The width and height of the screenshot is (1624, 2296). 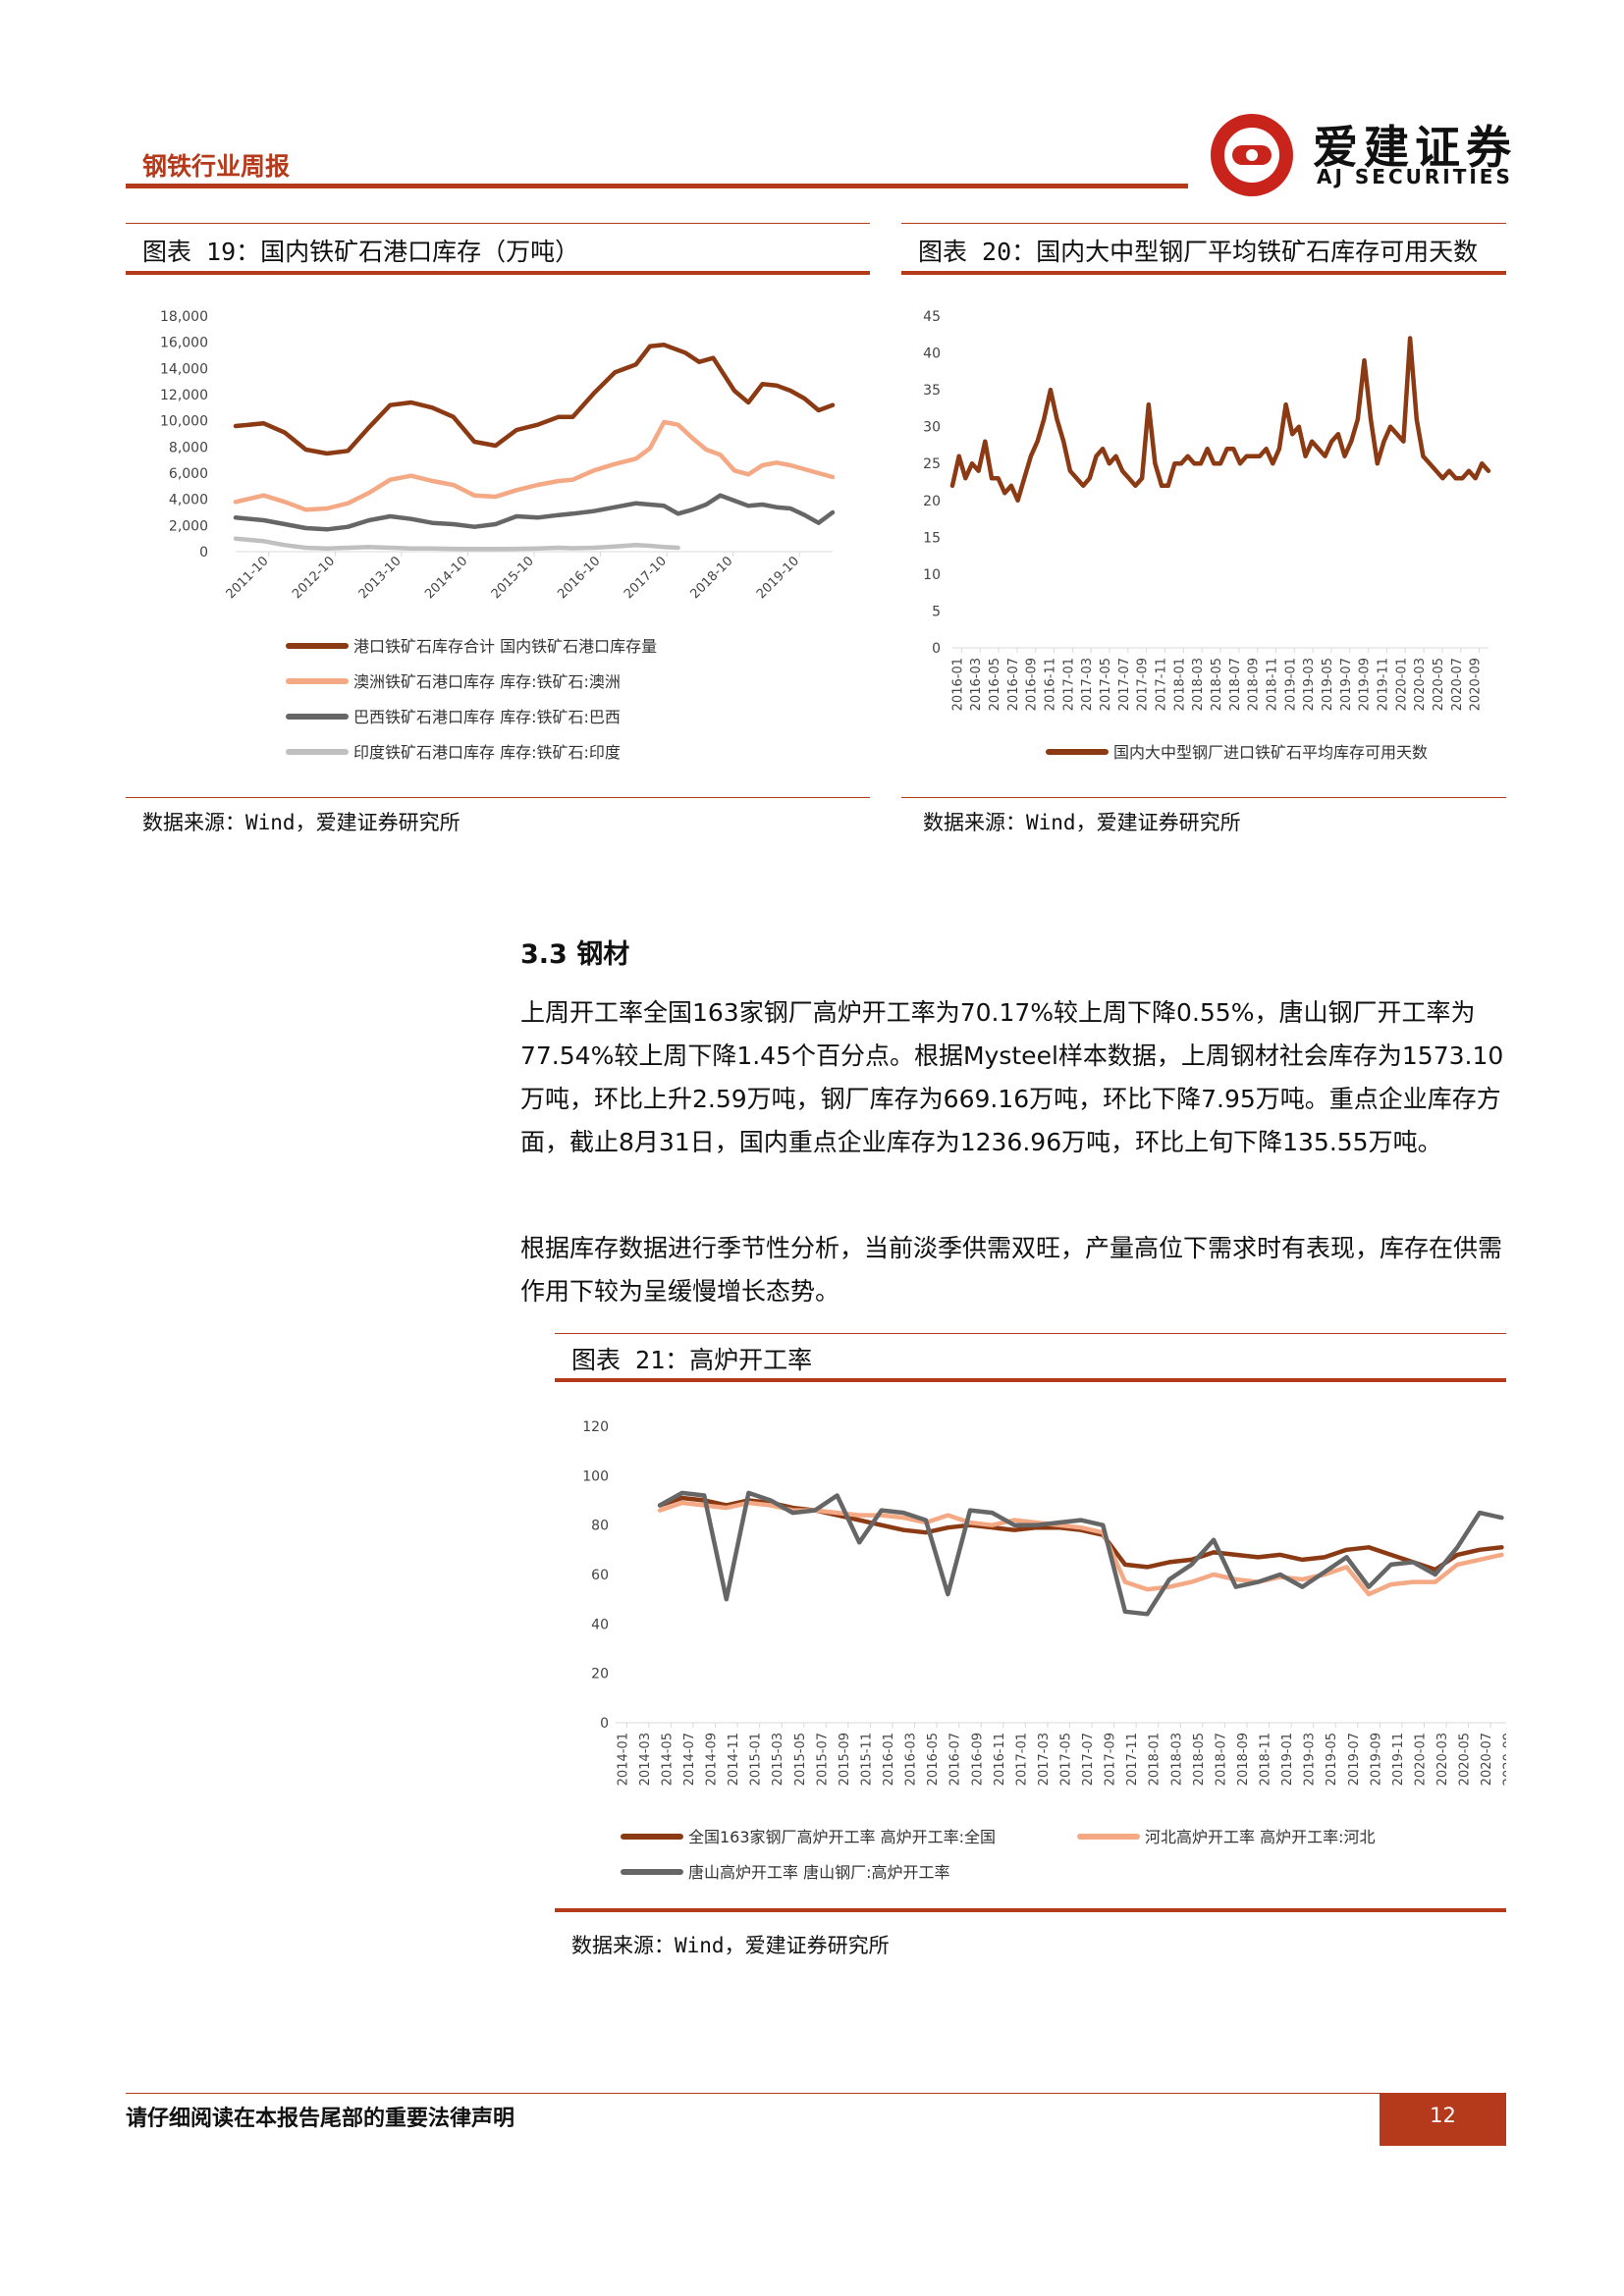 I want to click on x-tick-label: 2020-07, so click(x=1457, y=684).